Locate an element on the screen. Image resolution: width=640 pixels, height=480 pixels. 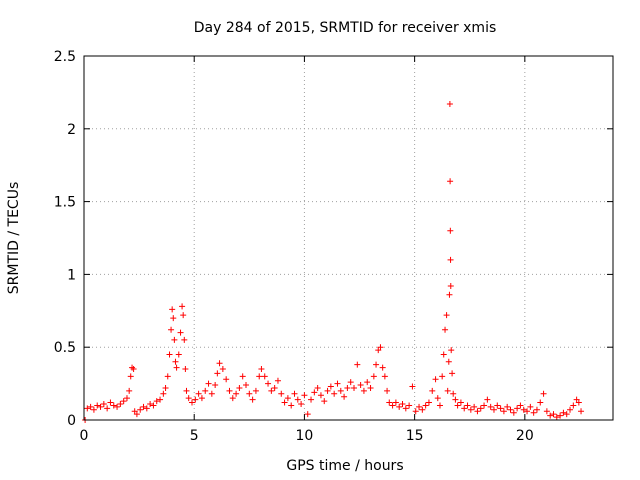
x-tick-label: 5 is located at coordinates (194, 436).